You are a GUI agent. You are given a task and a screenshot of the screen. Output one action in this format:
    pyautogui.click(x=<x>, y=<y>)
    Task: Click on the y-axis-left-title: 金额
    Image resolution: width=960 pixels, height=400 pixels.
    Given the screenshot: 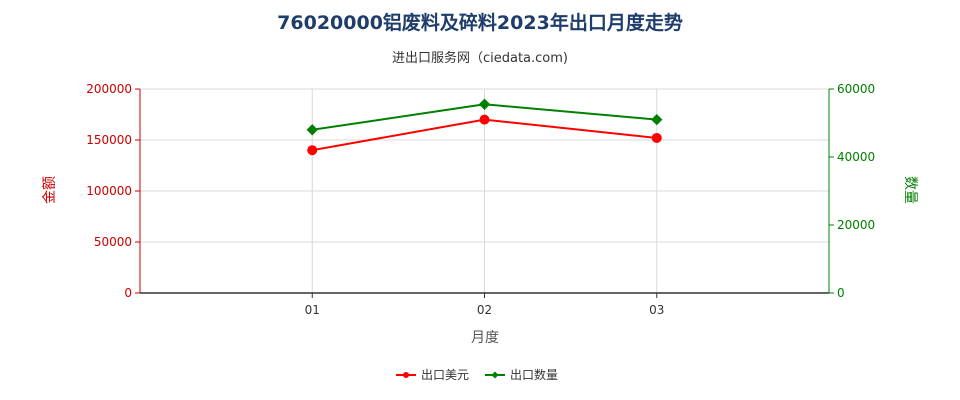 What is the action you would take?
    pyautogui.click(x=50, y=190)
    